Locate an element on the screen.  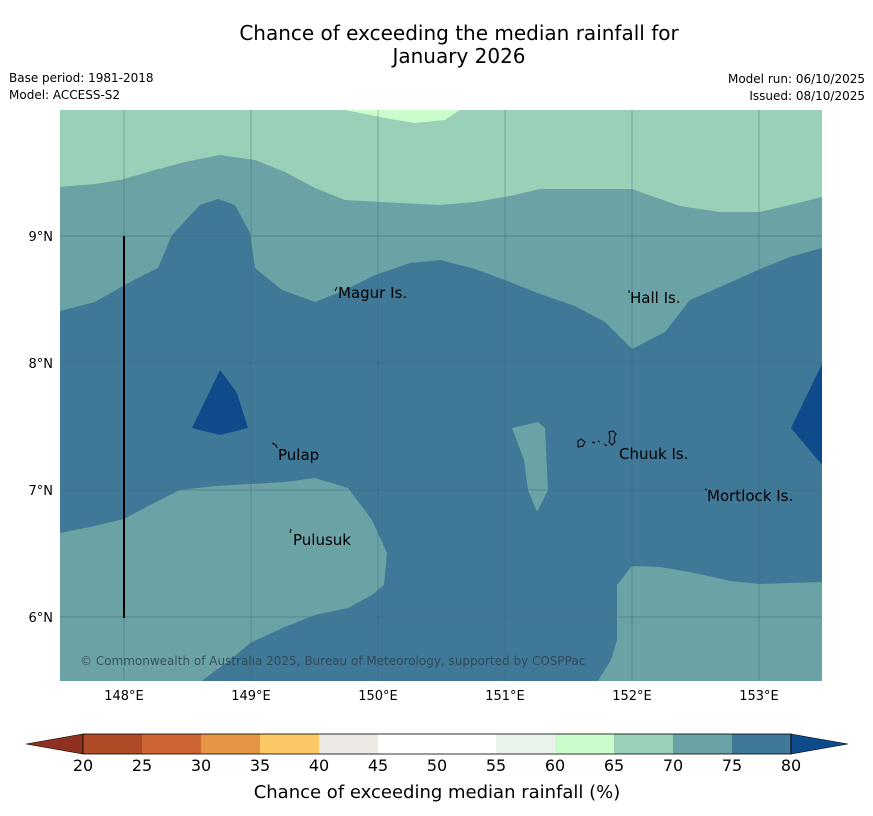
magur-island-shape is located at coordinates (336, 289).